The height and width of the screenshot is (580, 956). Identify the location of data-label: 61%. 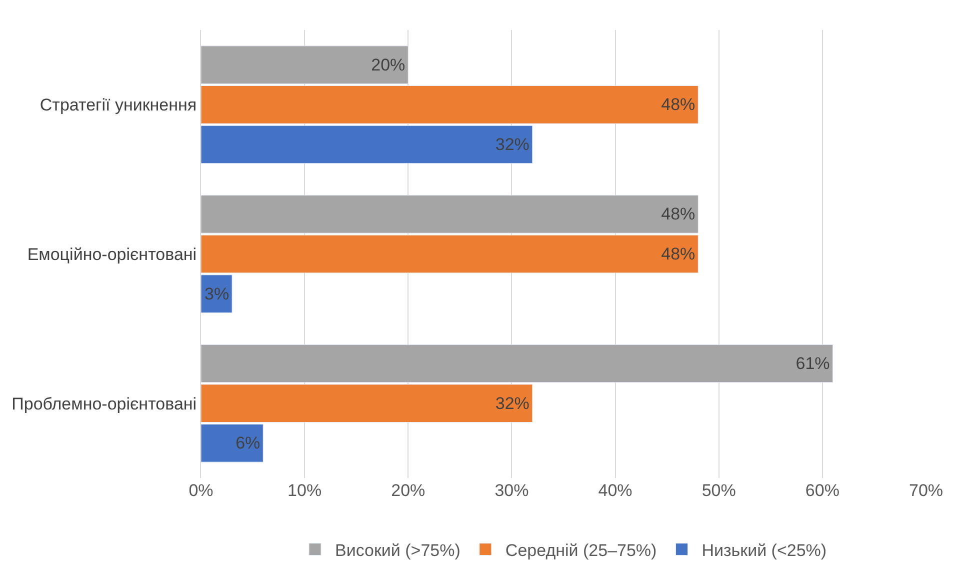
(813, 364).